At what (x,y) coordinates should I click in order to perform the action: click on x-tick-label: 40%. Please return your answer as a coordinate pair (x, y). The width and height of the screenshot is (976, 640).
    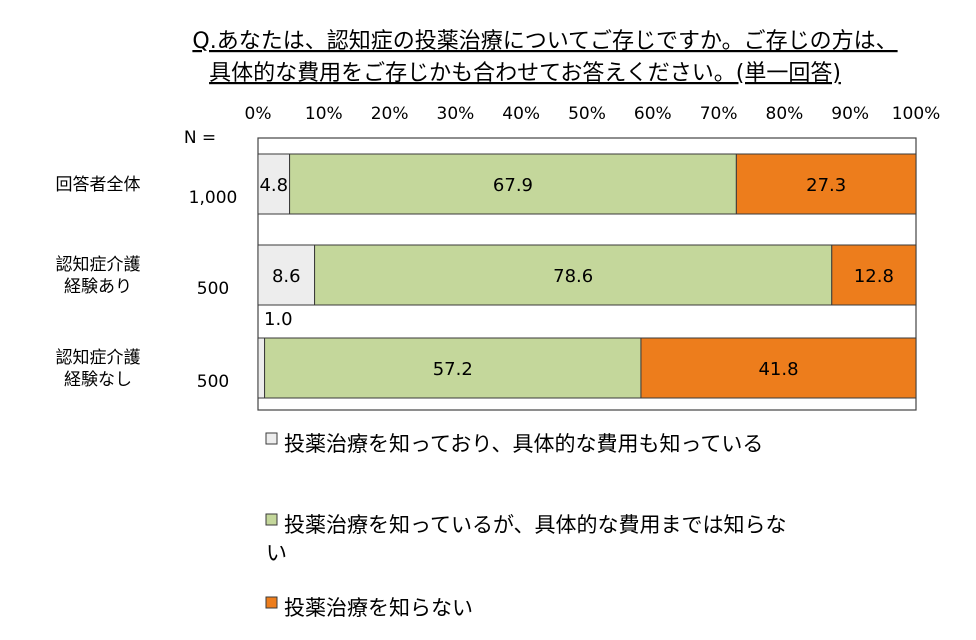
    Looking at the image, I should click on (521, 114).